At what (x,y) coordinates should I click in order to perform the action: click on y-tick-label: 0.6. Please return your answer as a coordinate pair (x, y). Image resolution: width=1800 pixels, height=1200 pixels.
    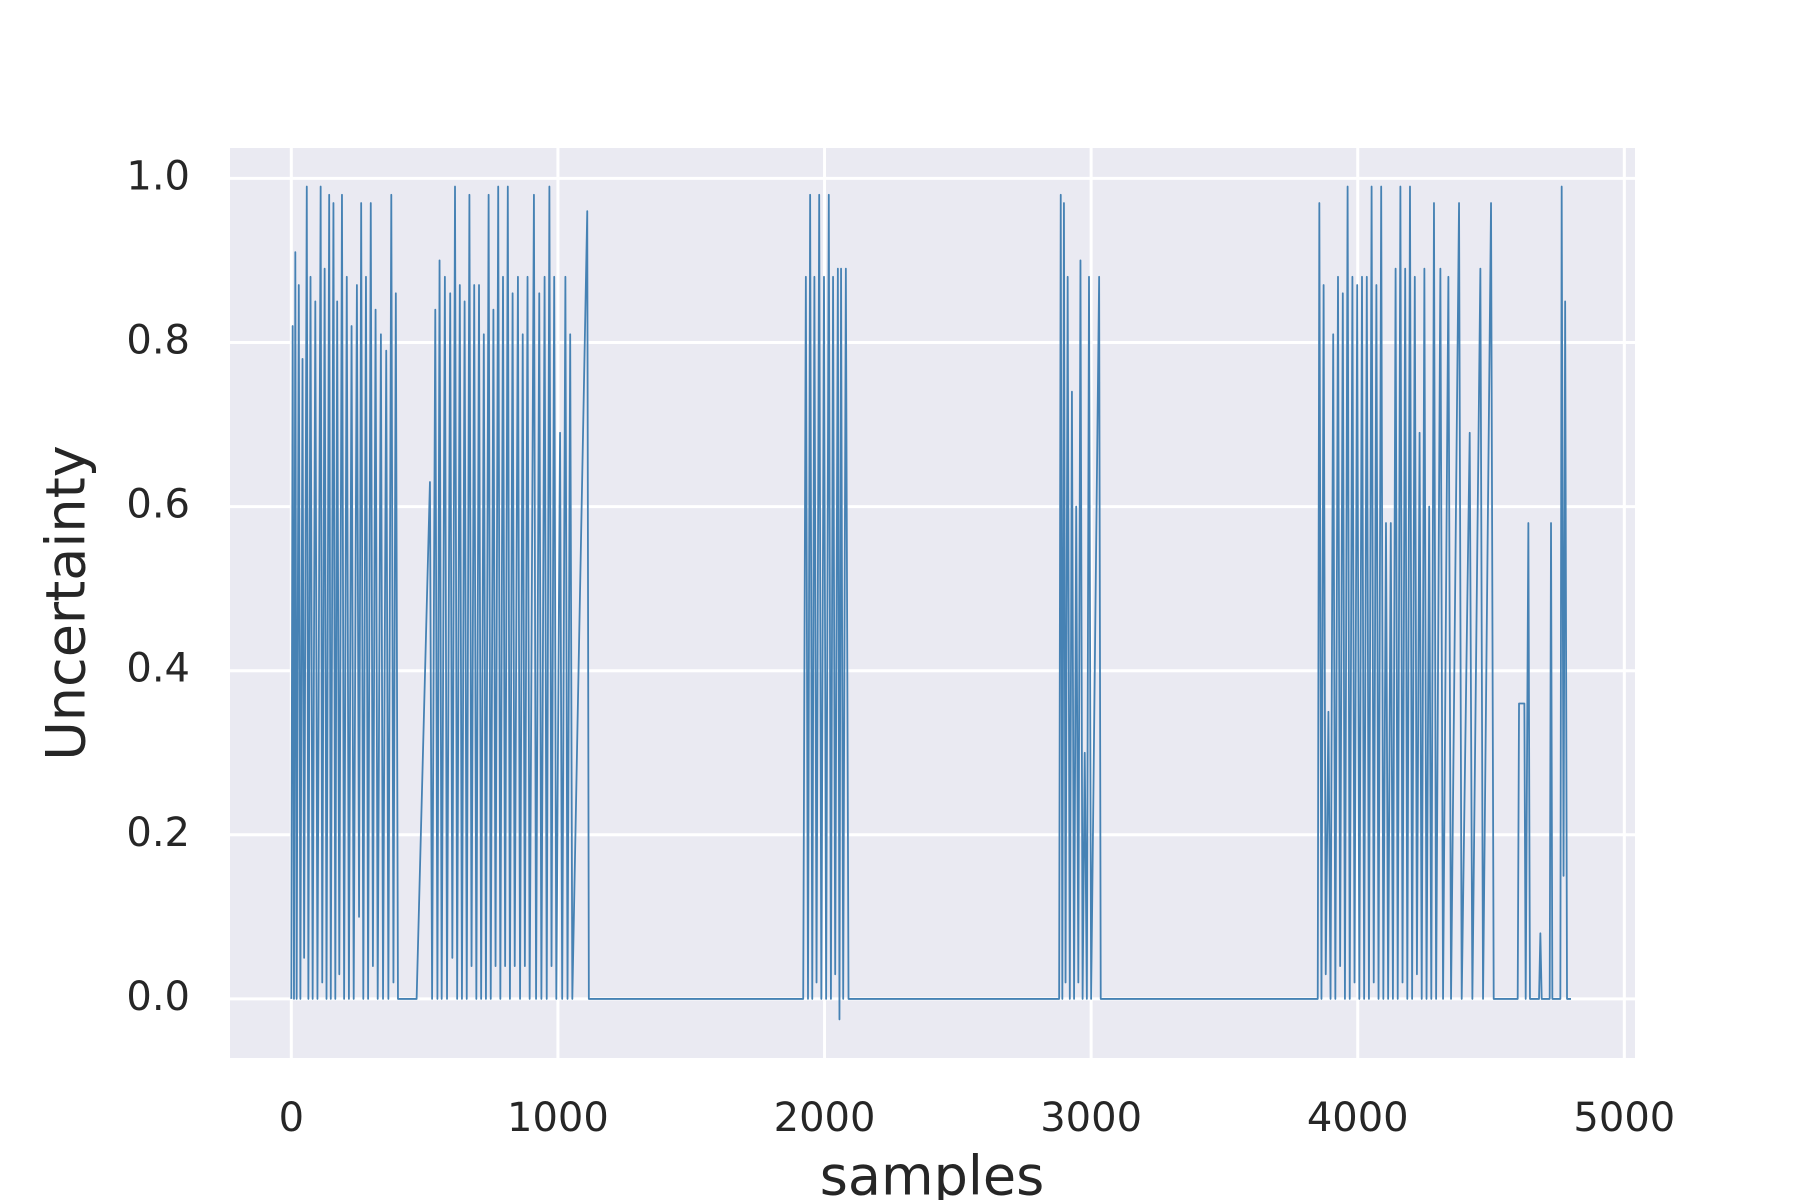
    Looking at the image, I should click on (158, 505).